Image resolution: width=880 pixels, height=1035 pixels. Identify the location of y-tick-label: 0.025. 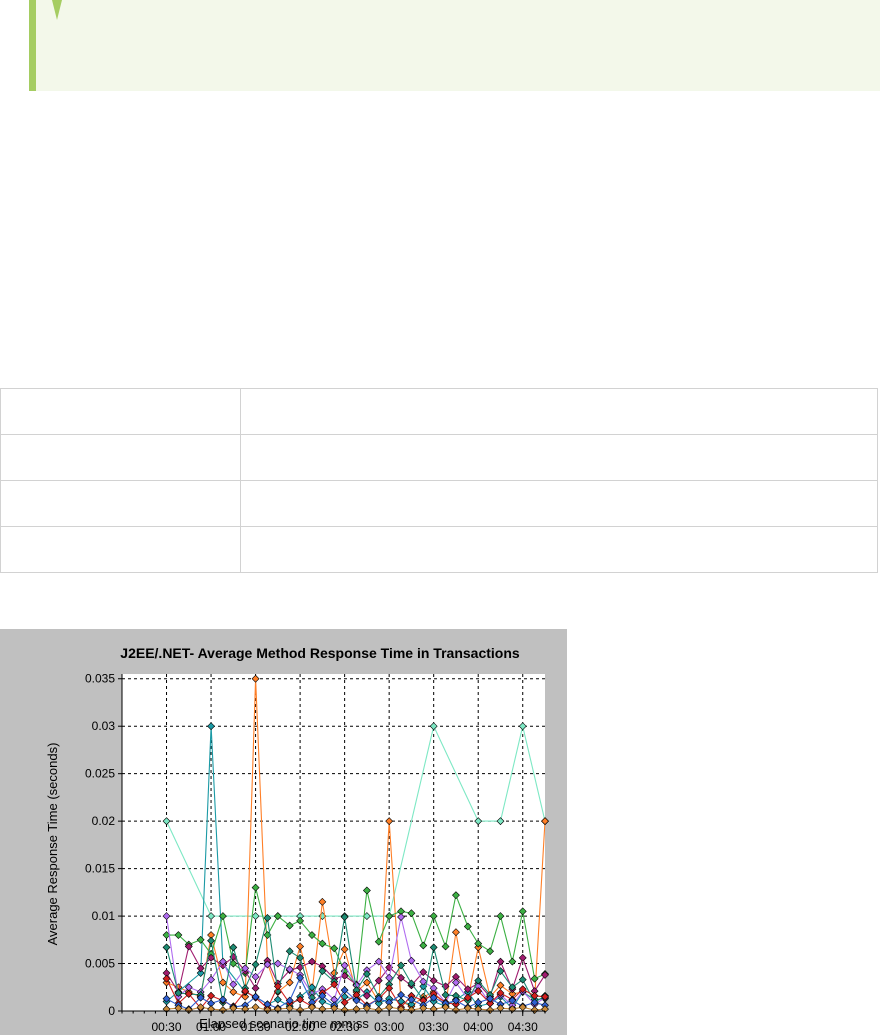
(100, 774).